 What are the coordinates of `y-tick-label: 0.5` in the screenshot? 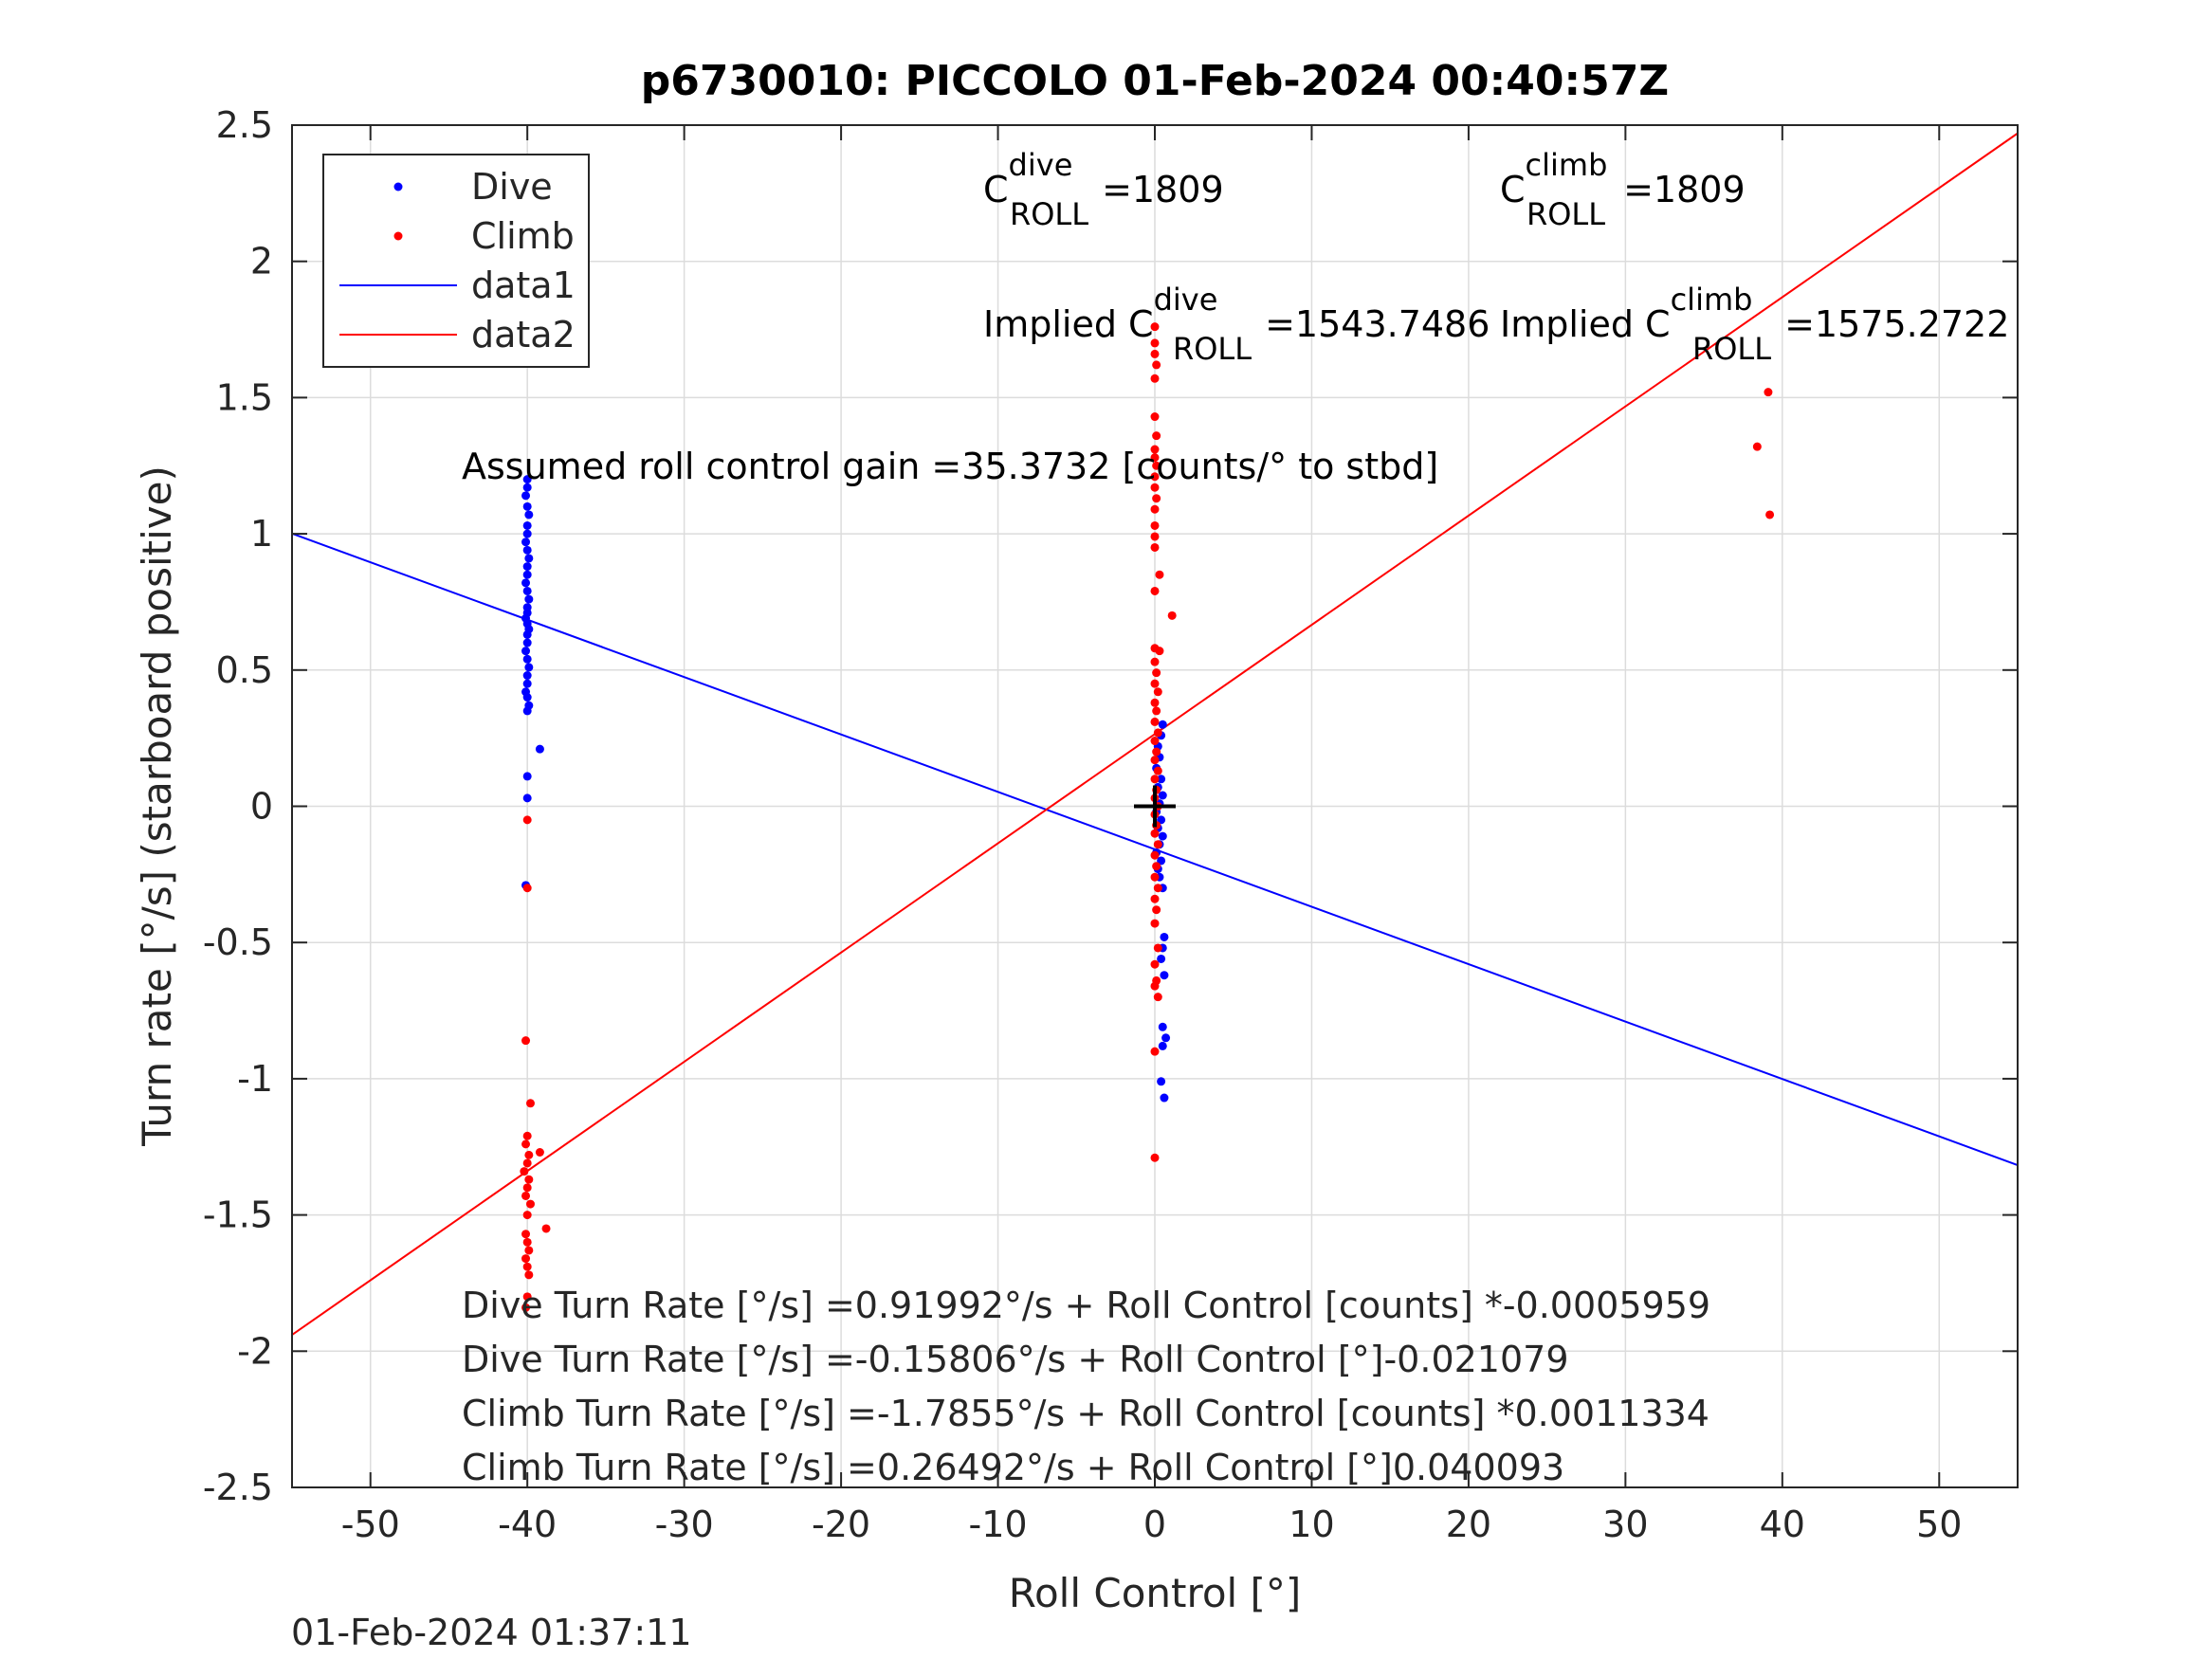 It's located at (244, 670).